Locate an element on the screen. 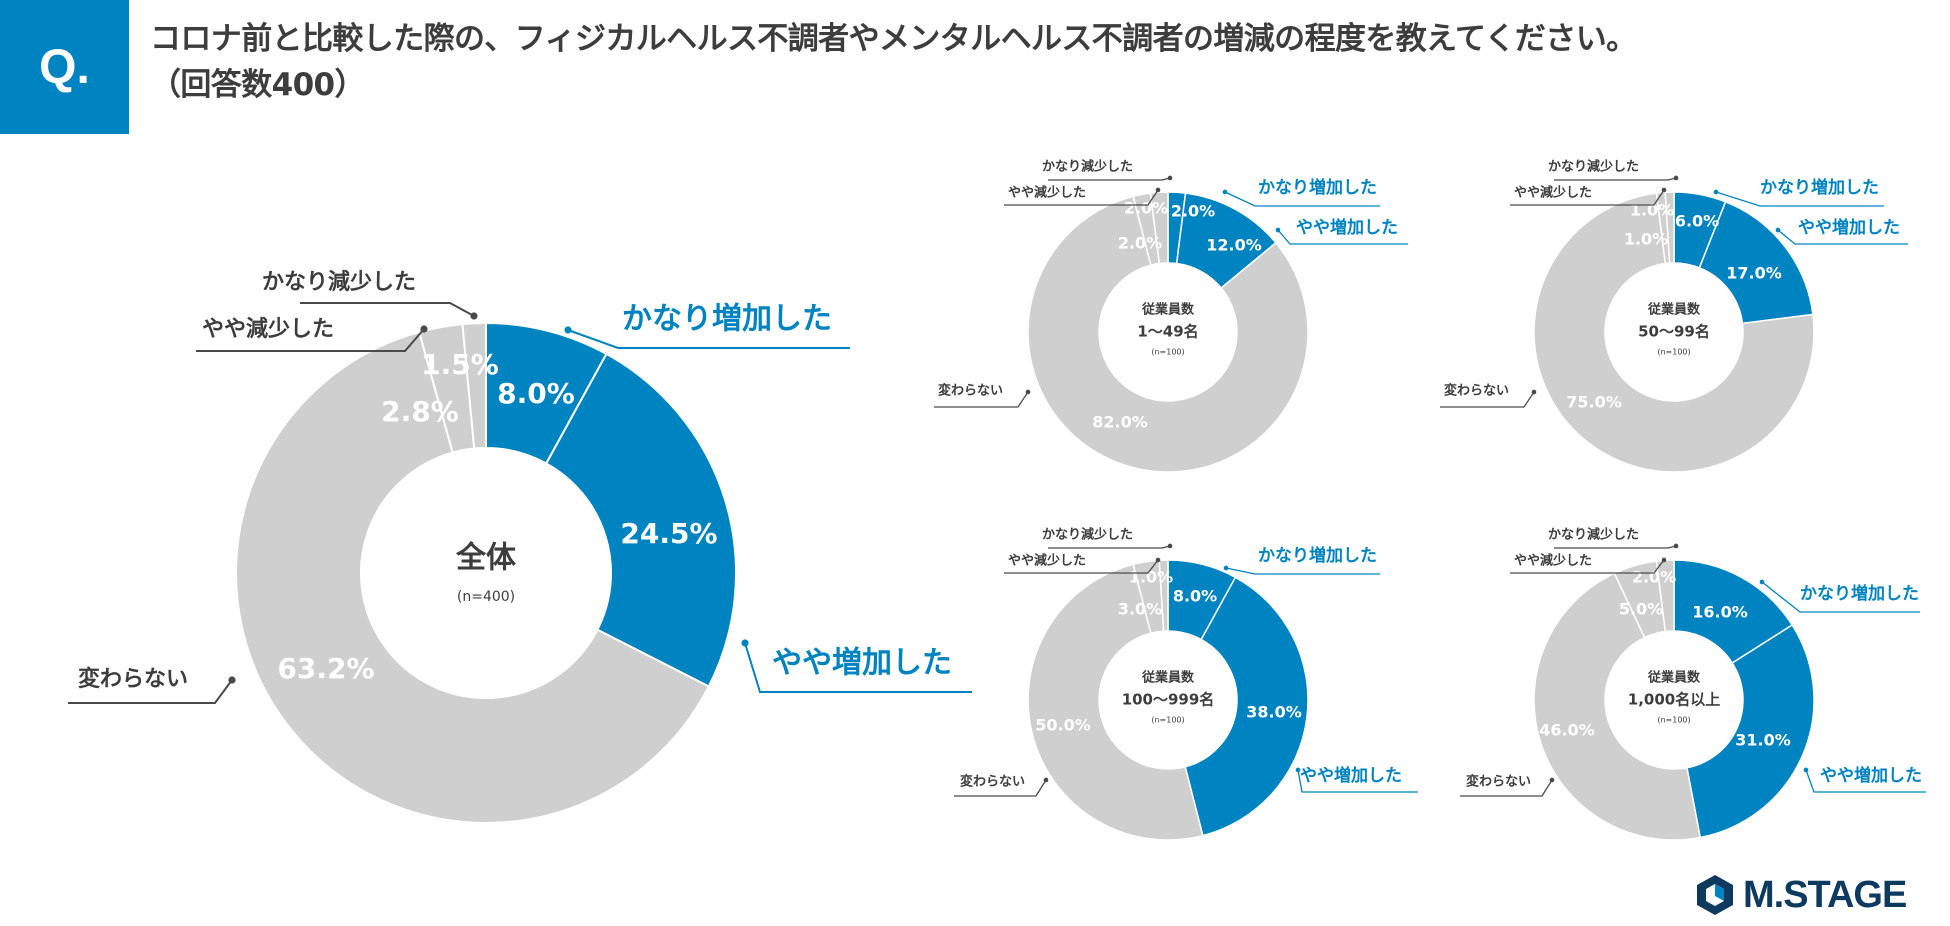 Image resolution: width=1950 pixels, height=926 pixels. leader-line-100-999-1-dot is located at coordinates (1298, 770).